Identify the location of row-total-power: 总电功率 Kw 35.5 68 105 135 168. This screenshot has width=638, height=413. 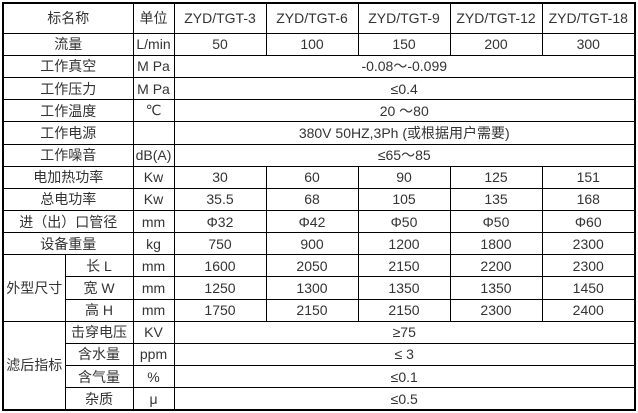
(319, 199).